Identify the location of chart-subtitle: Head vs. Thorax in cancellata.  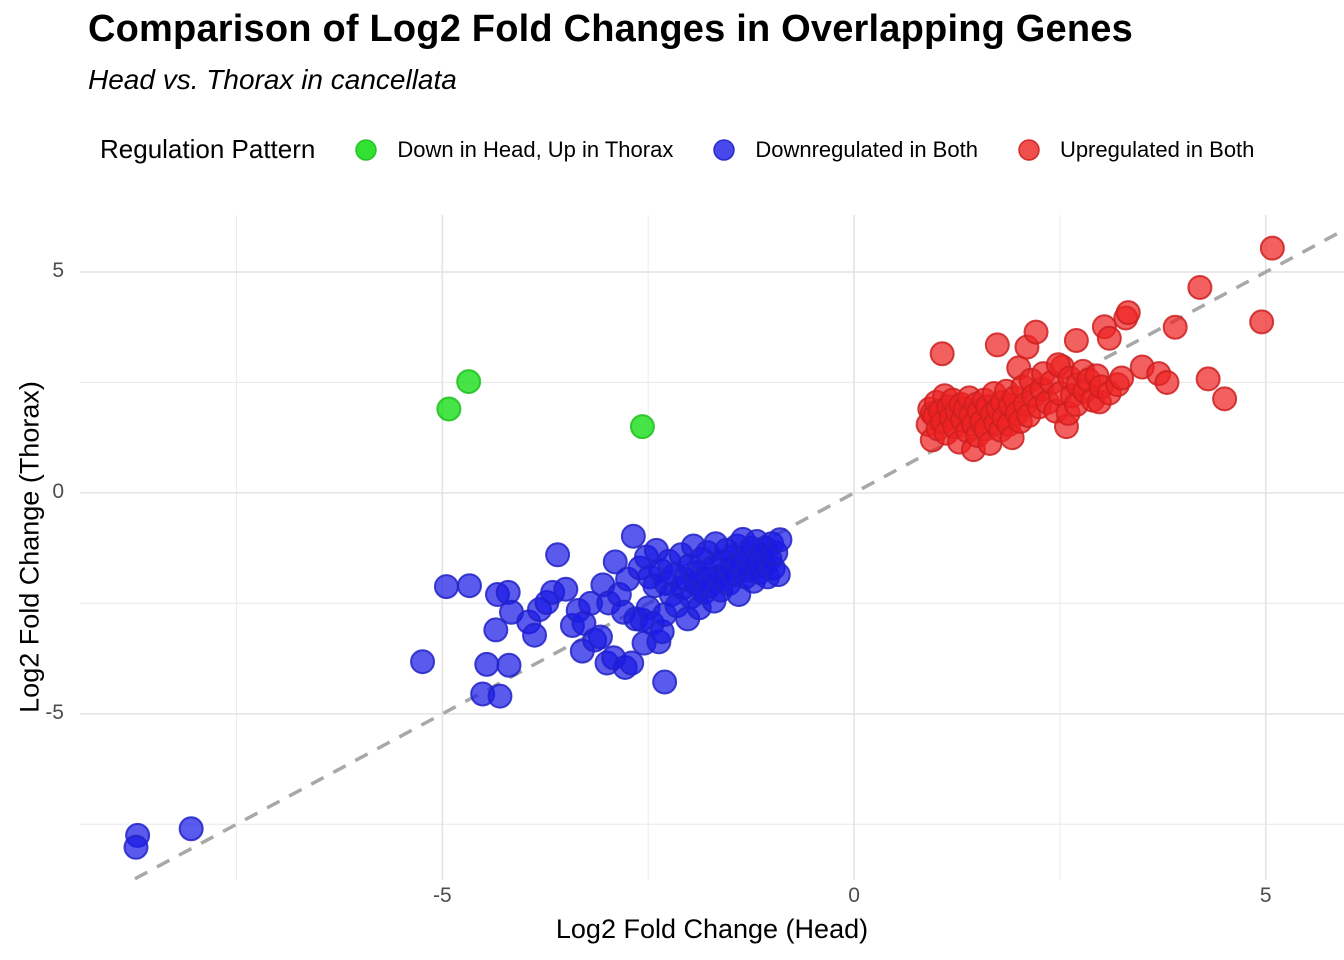
(272, 79).